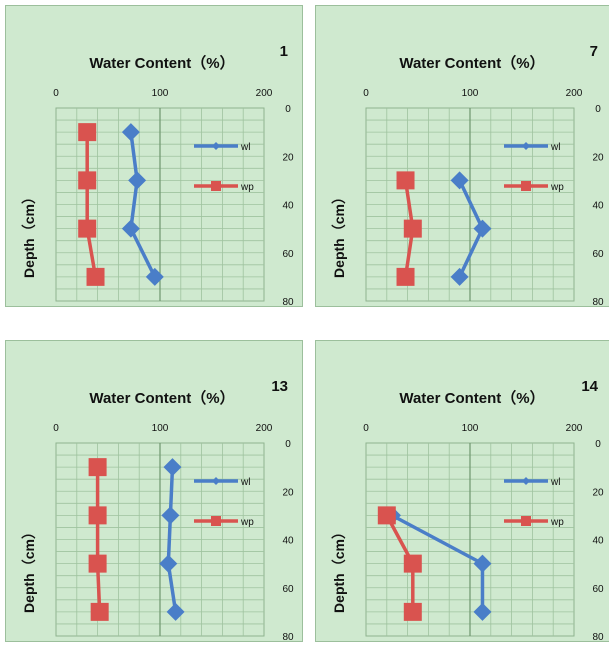 This screenshot has height=648, width=609. Describe the element at coordinates (284, 51) in the screenshot. I see `panel-label: 1` at that location.